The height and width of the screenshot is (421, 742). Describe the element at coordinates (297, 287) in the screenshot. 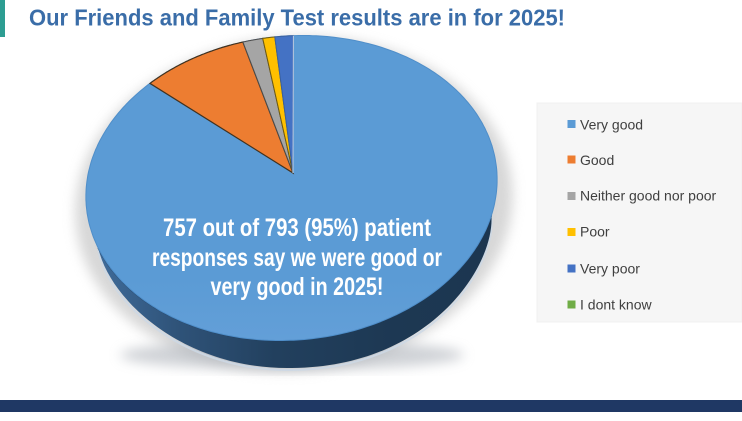

I see `svg-text: very good in 2025!` at that location.